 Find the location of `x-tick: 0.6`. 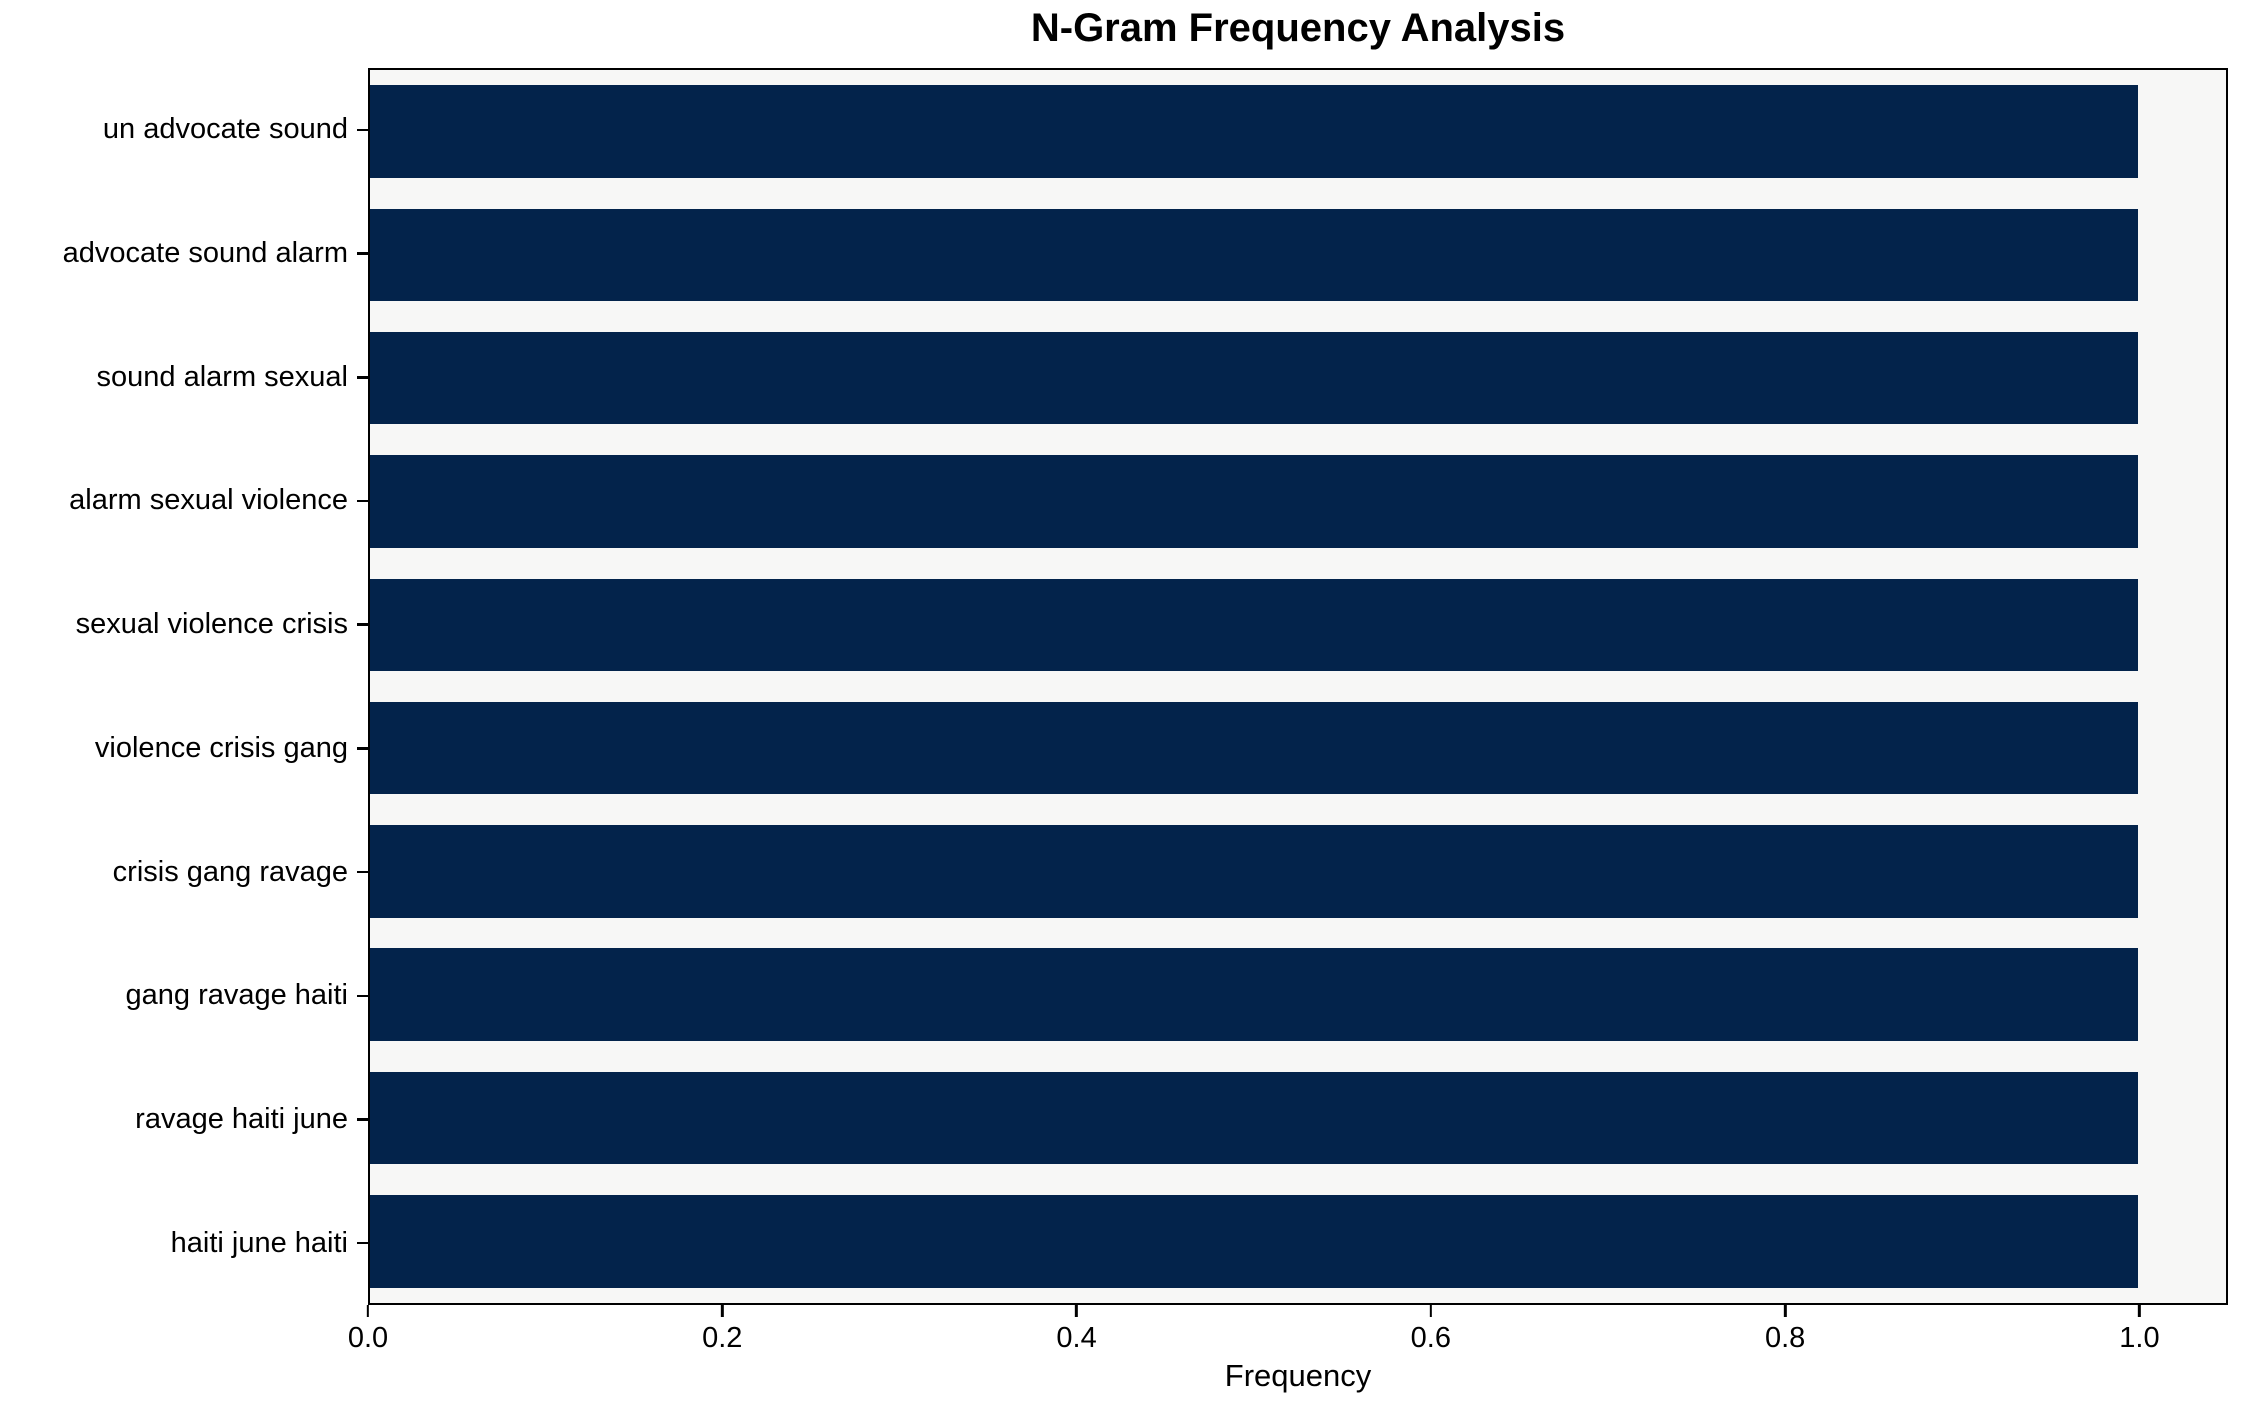

x-tick: 0.6 is located at coordinates (1431, 1330).